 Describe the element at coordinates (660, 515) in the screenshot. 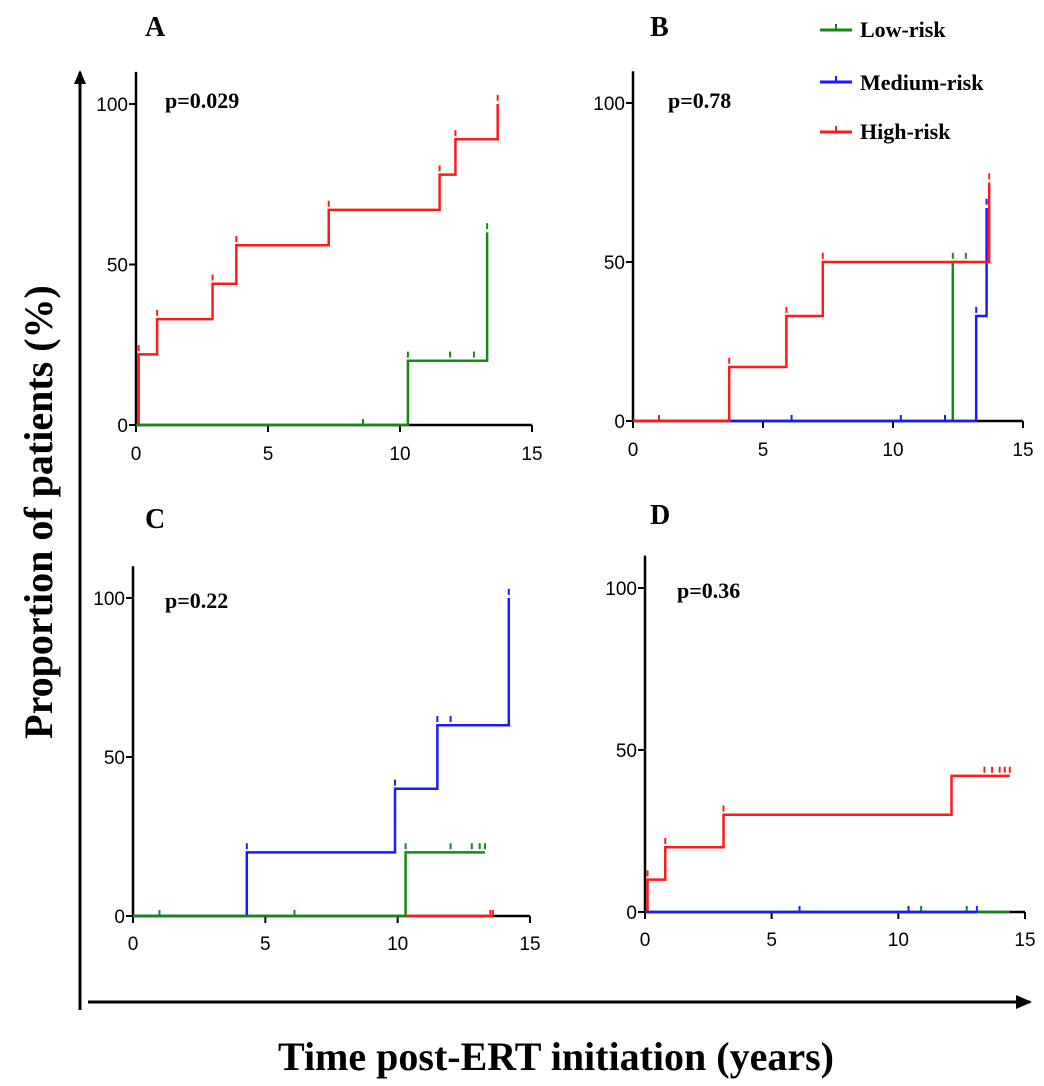

I see `panel-d-title: D` at that location.